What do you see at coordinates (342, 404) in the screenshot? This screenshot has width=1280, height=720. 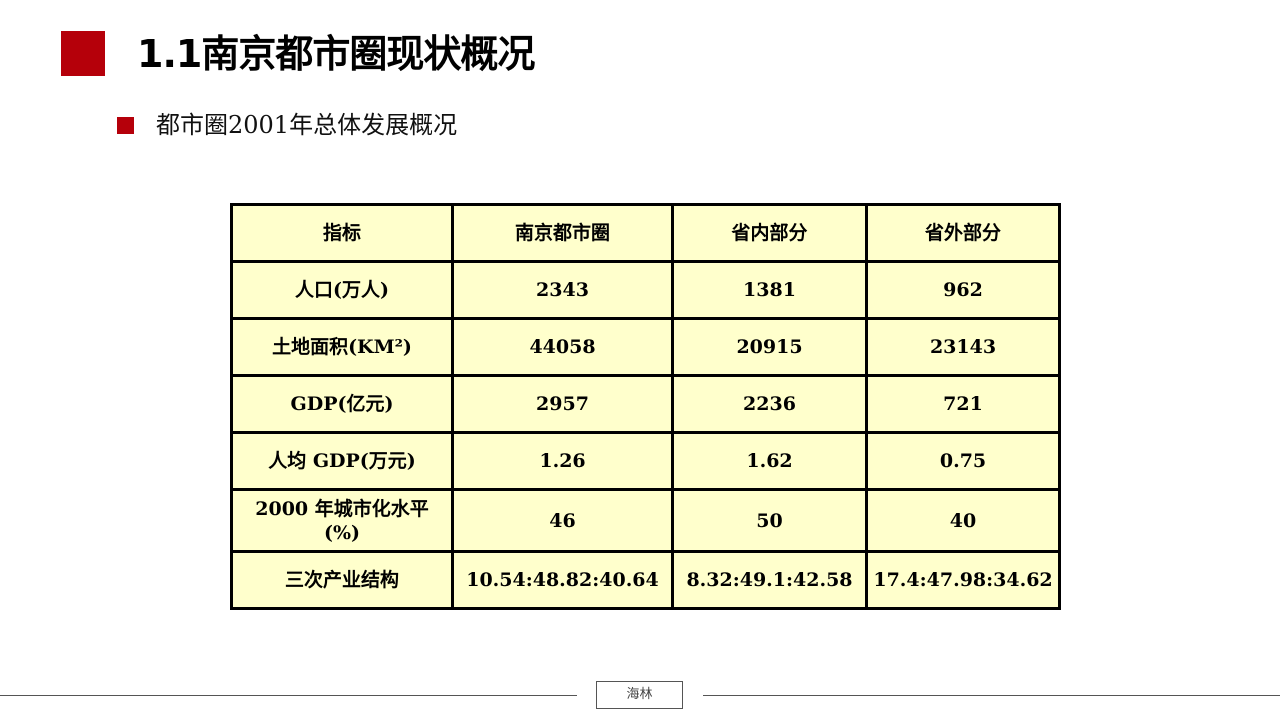 I see `row-label: GDP(亿元)` at bounding box center [342, 404].